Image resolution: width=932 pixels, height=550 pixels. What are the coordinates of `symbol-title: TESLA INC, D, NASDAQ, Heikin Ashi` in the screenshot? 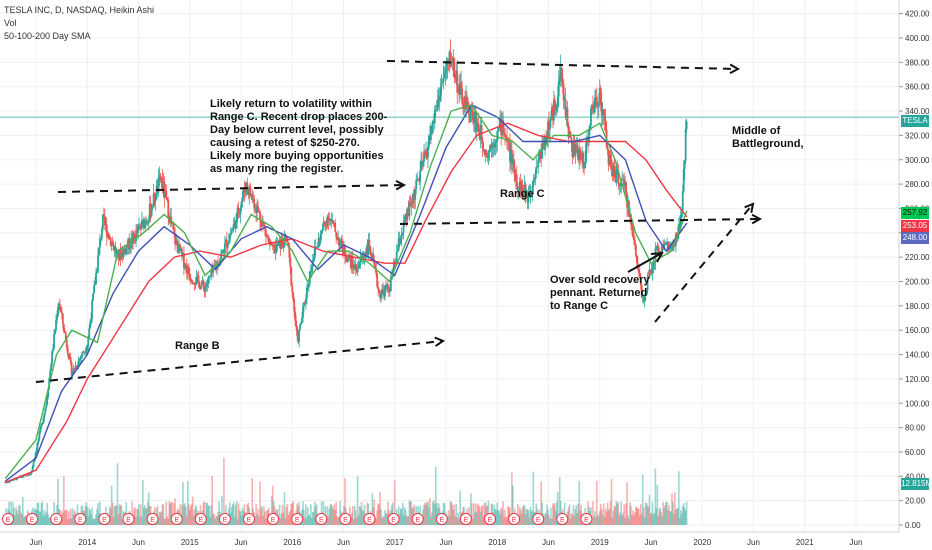 It's located at (79, 10).